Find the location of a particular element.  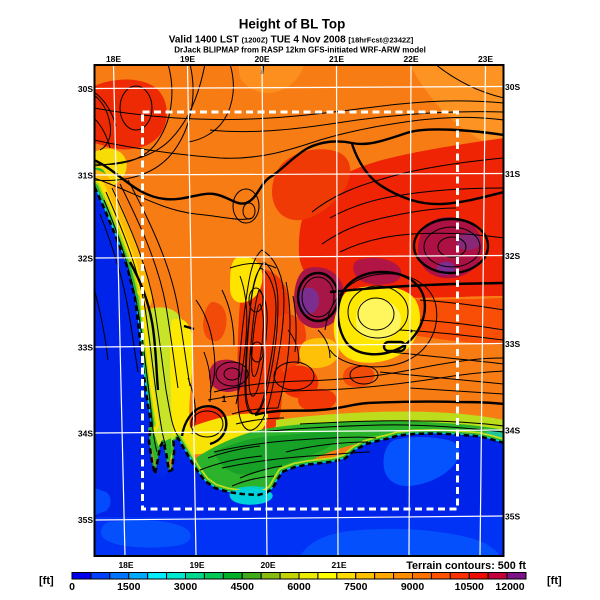

svg-text: Terrain contours: 500 ft is located at coordinates (466, 566).